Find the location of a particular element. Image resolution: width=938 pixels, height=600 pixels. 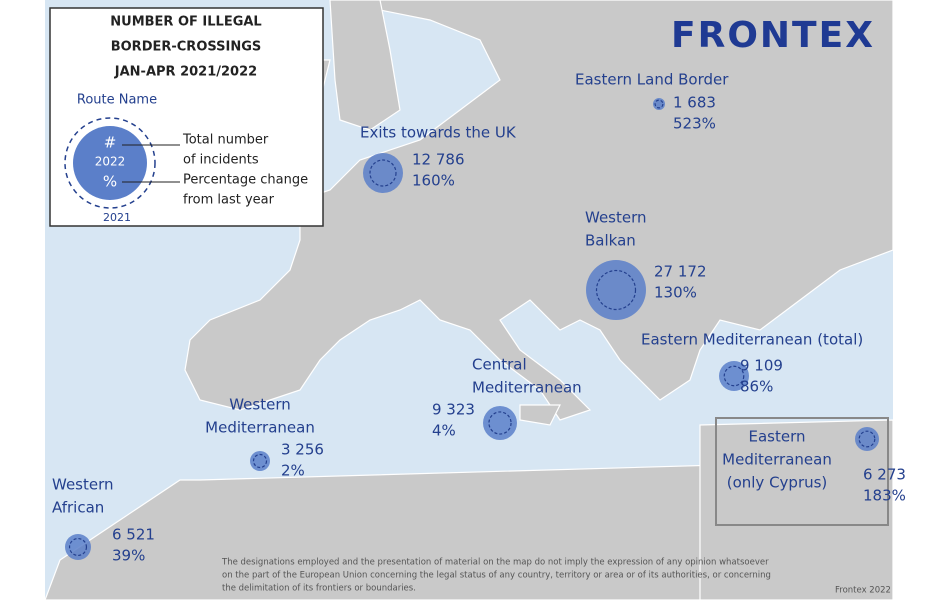

route-value: 3 256 is located at coordinates (302, 450).